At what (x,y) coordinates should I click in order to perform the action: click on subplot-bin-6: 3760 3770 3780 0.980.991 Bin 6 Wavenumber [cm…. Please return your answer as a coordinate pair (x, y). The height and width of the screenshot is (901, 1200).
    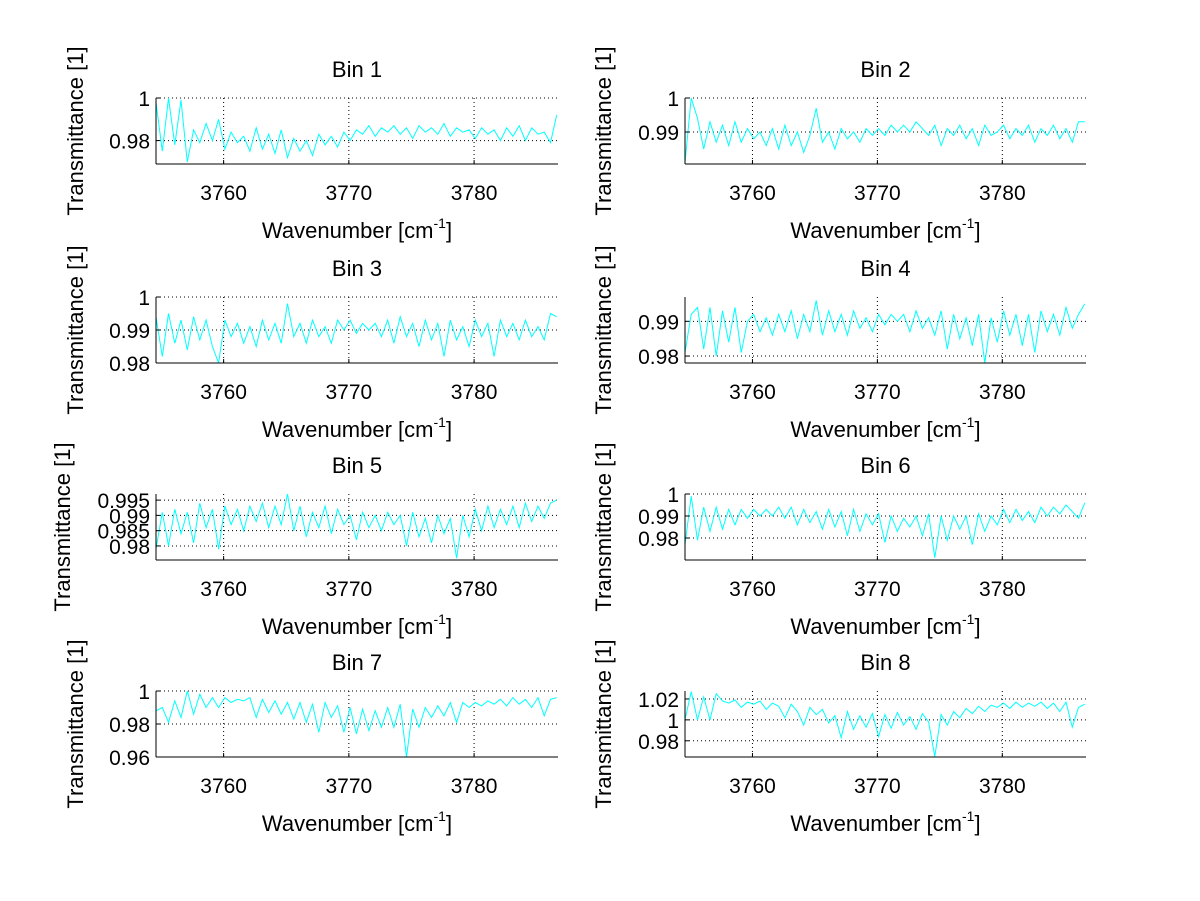
    Looking at the image, I should click on (838, 540).